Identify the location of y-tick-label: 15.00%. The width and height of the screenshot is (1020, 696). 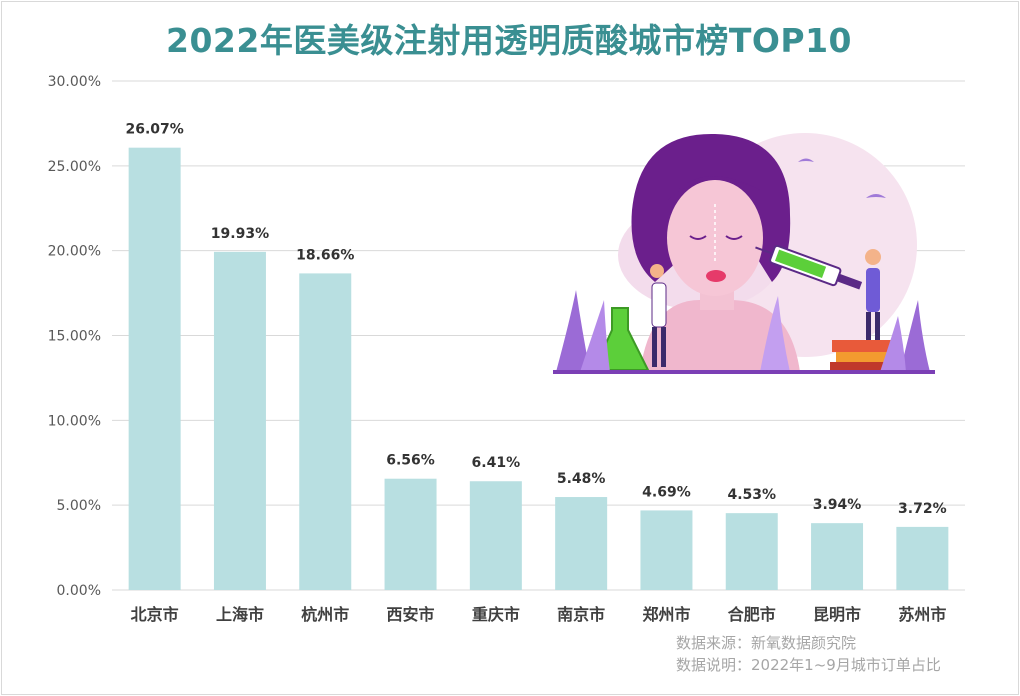
(74, 337).